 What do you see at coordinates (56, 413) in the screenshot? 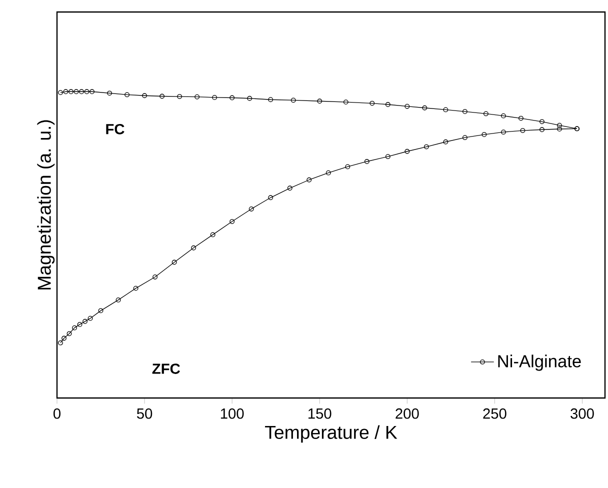
I see `x-tick-label: 0` at bounding box center [56, 413].